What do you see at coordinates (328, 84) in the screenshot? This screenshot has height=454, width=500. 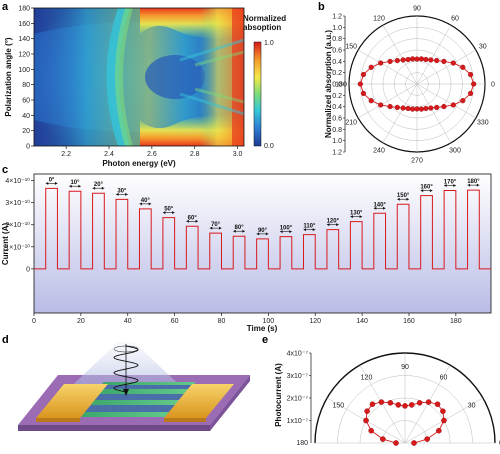 I see `polar-b-ylabel: Normalized absorption (a.u.)` at bounding box center [328, 84].